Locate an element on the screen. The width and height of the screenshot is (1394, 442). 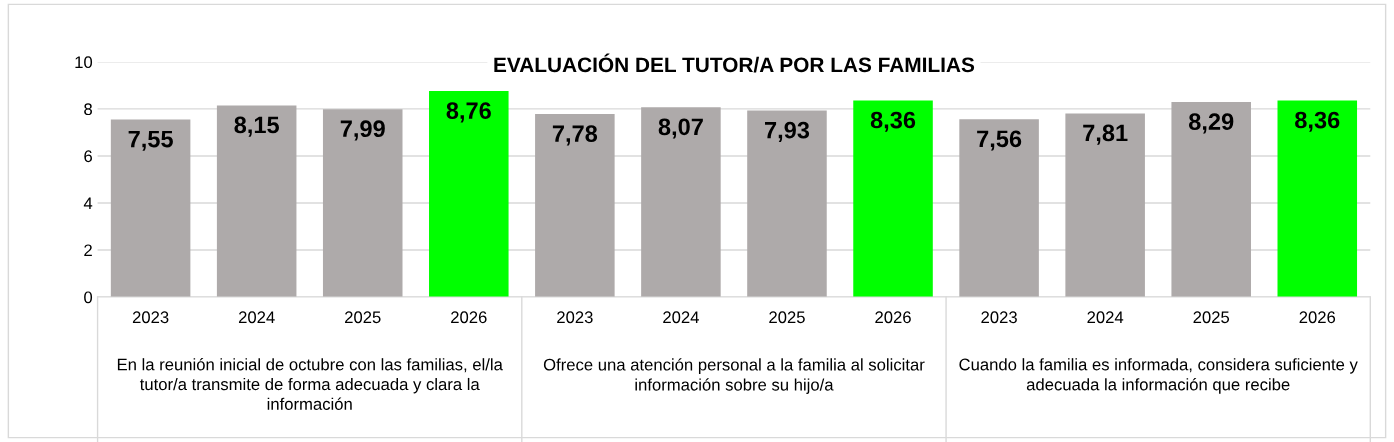
data-label: 7,81 is located at coordinates (1105, 134).